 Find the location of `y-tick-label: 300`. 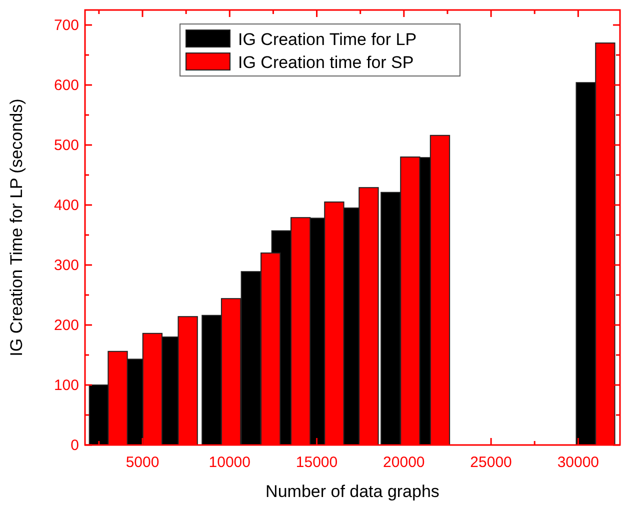

y-tick-label: 300 is located at coordinates (66, 265).